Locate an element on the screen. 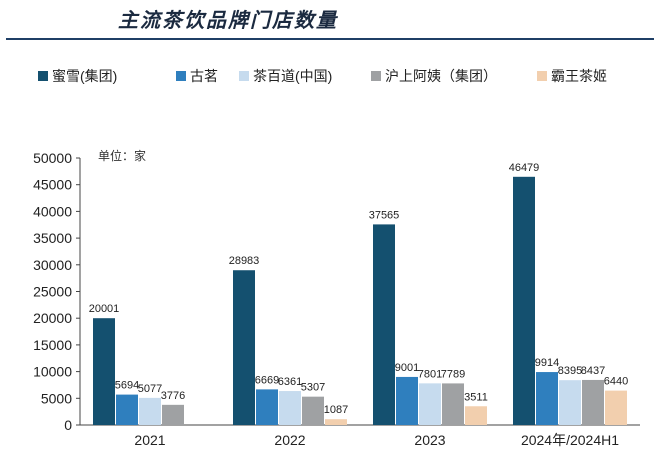 The width and height of the screenshot is (660, 457). data-label: 8395 is located at coordinates (570, 371).